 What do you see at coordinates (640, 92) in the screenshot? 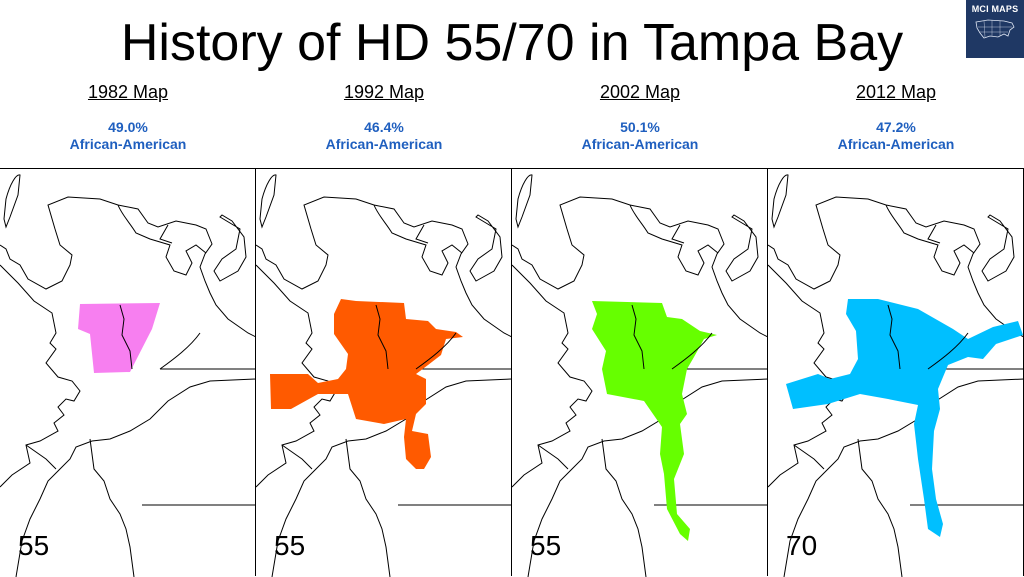
I see `year-label: 2002 Map` at bounding box center [640, 92].